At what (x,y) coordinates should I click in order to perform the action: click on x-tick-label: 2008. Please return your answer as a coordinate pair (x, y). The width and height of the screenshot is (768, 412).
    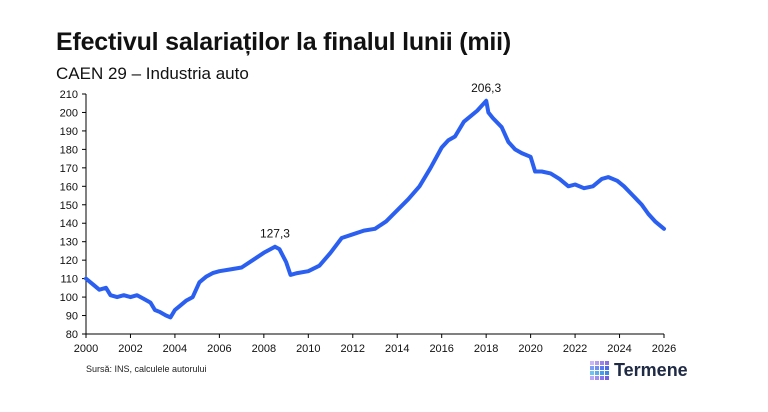
    Looking at the image, I should click on (264, 349).